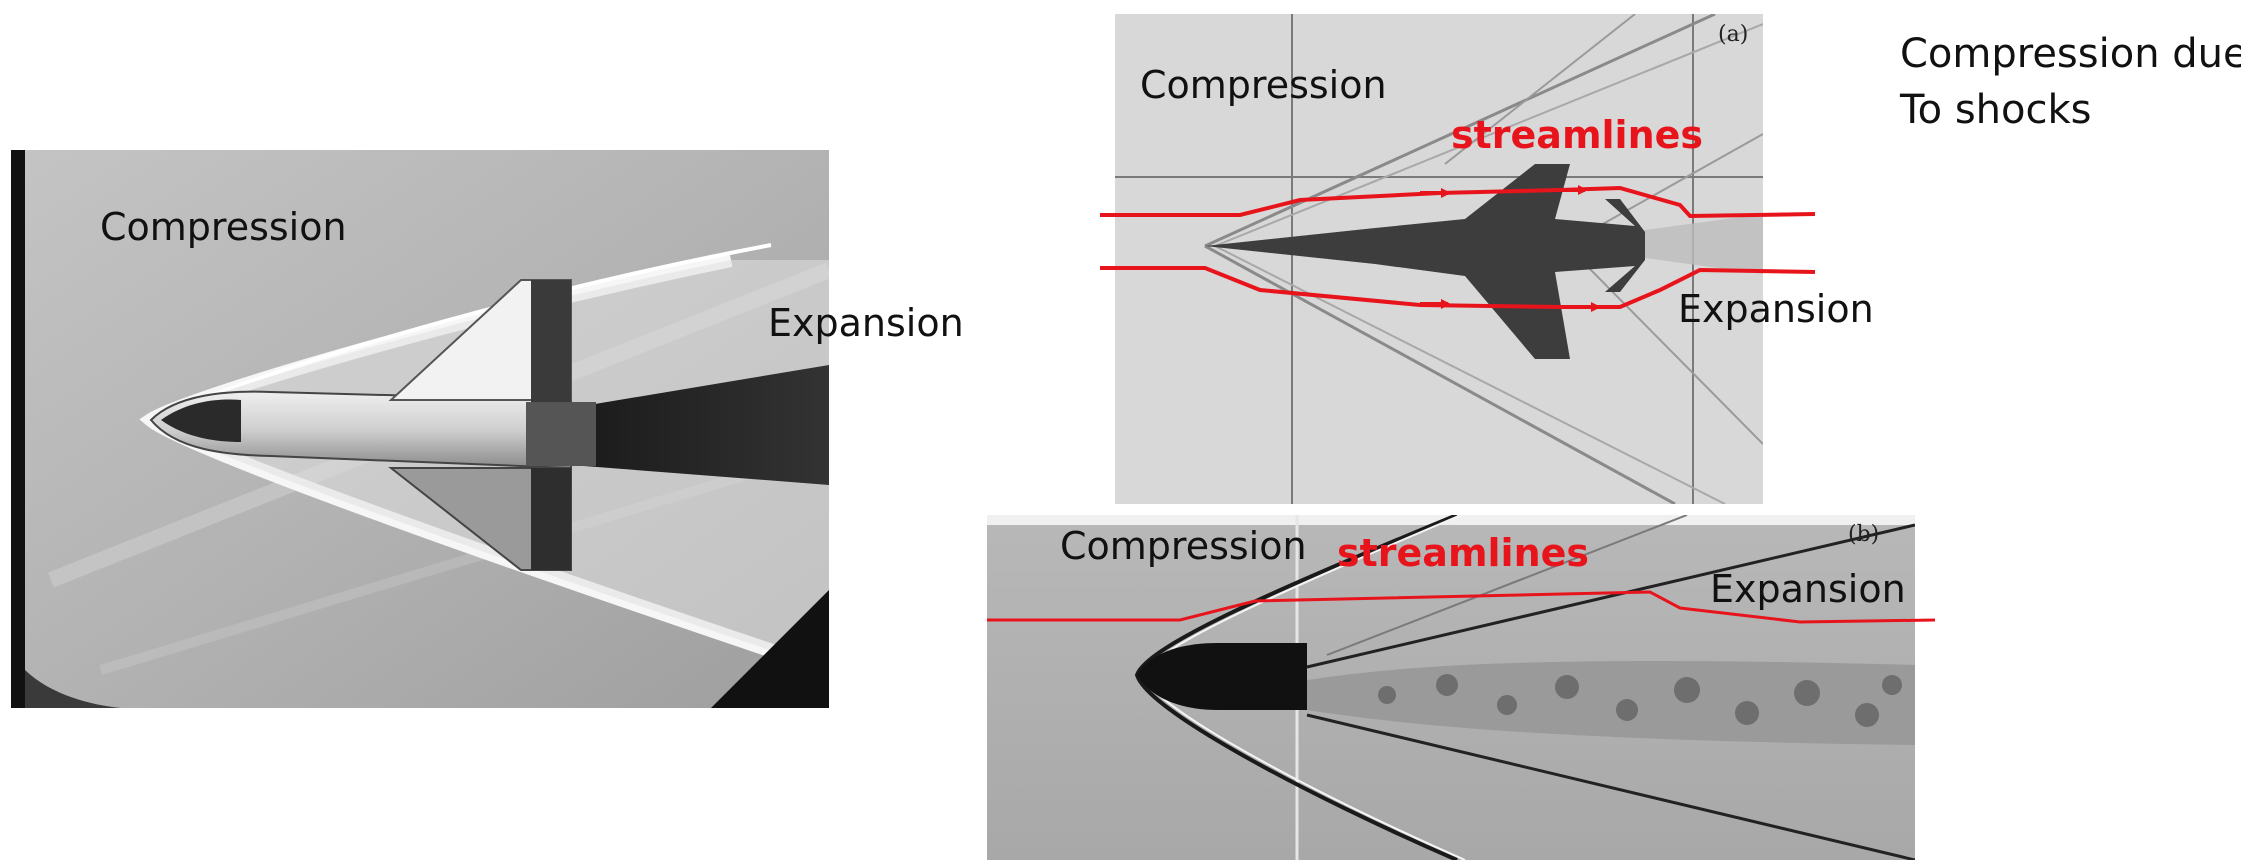  I want to click on bullet-compression-label: Compression, so click(1183, 546).